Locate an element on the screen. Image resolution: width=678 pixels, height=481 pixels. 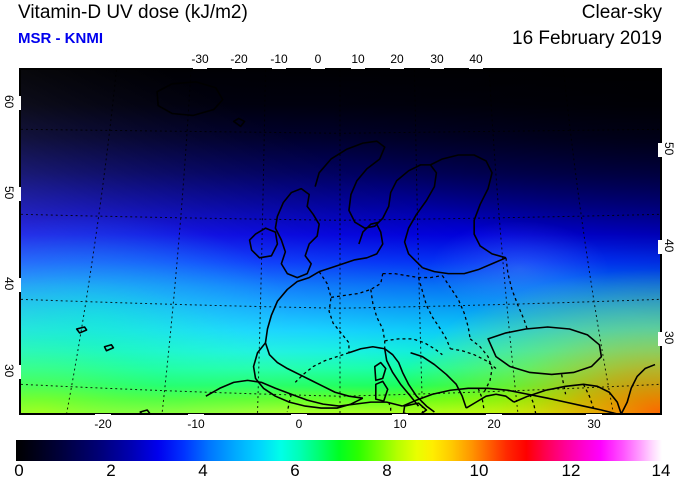
colorbar-tick: 0 is located at coordinates (19, 470).